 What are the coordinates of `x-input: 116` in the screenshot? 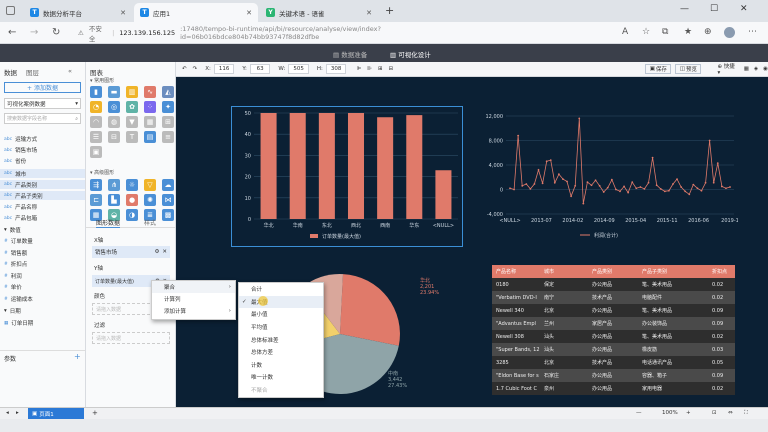 It's located at (224, 69).